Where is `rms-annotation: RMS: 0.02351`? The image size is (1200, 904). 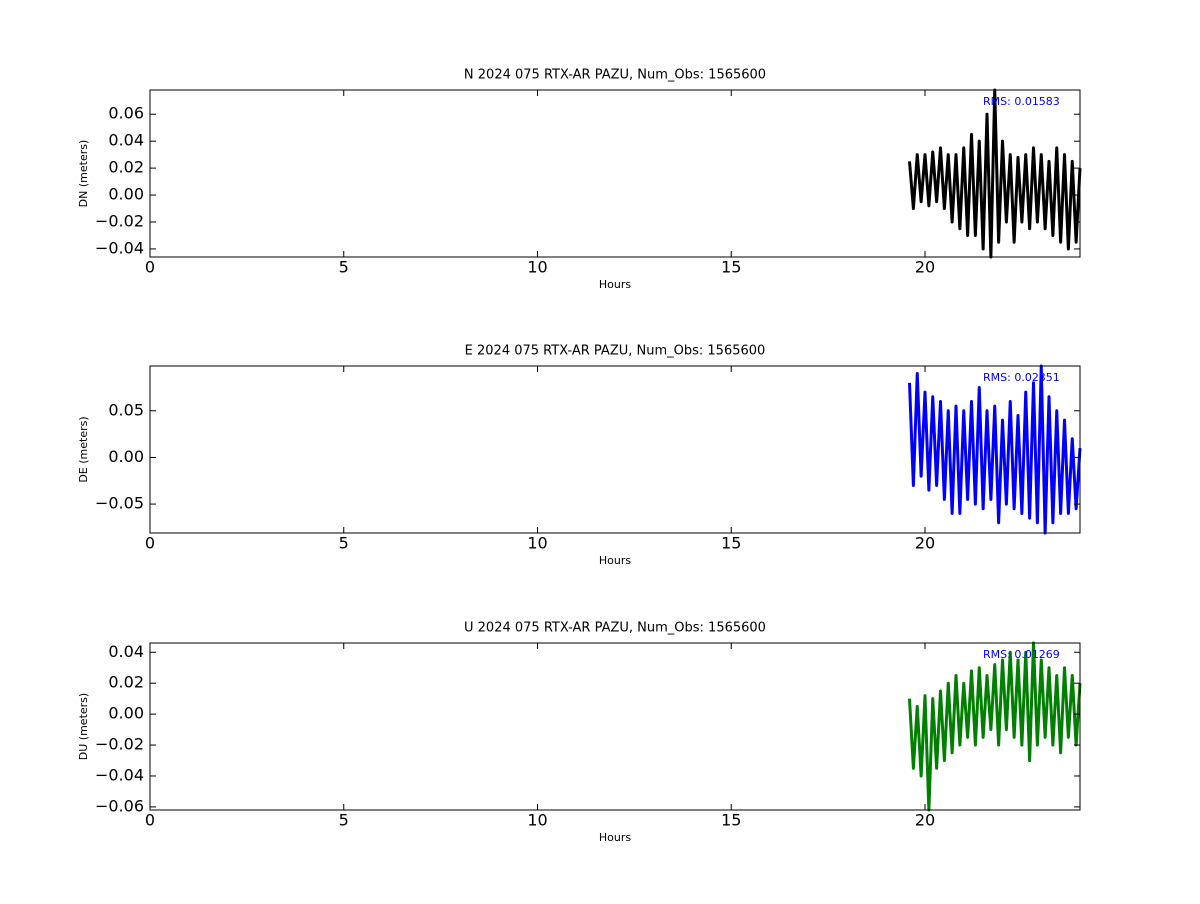
rms-annotation: RMS: 0.02351 is located at coordinates (1021, 377).